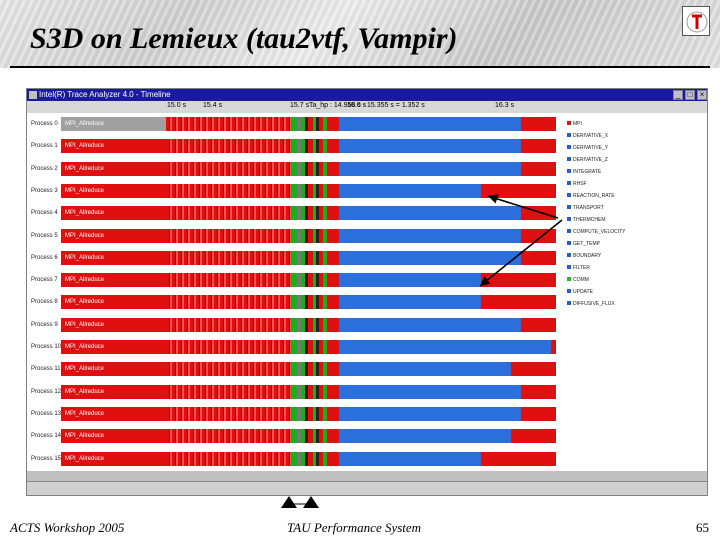 This screenshot has width=720, height=540. Describe the element at coordinates (33, 95) in the screenshot. I see `app-icon` at that location.